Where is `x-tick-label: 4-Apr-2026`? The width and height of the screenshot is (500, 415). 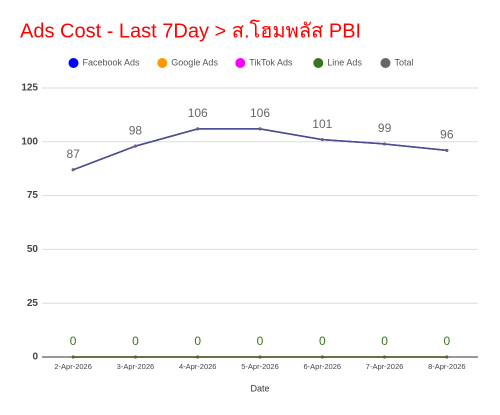 x-tick-label: 4-Apr-2026 is located at coordinates (198, 366).